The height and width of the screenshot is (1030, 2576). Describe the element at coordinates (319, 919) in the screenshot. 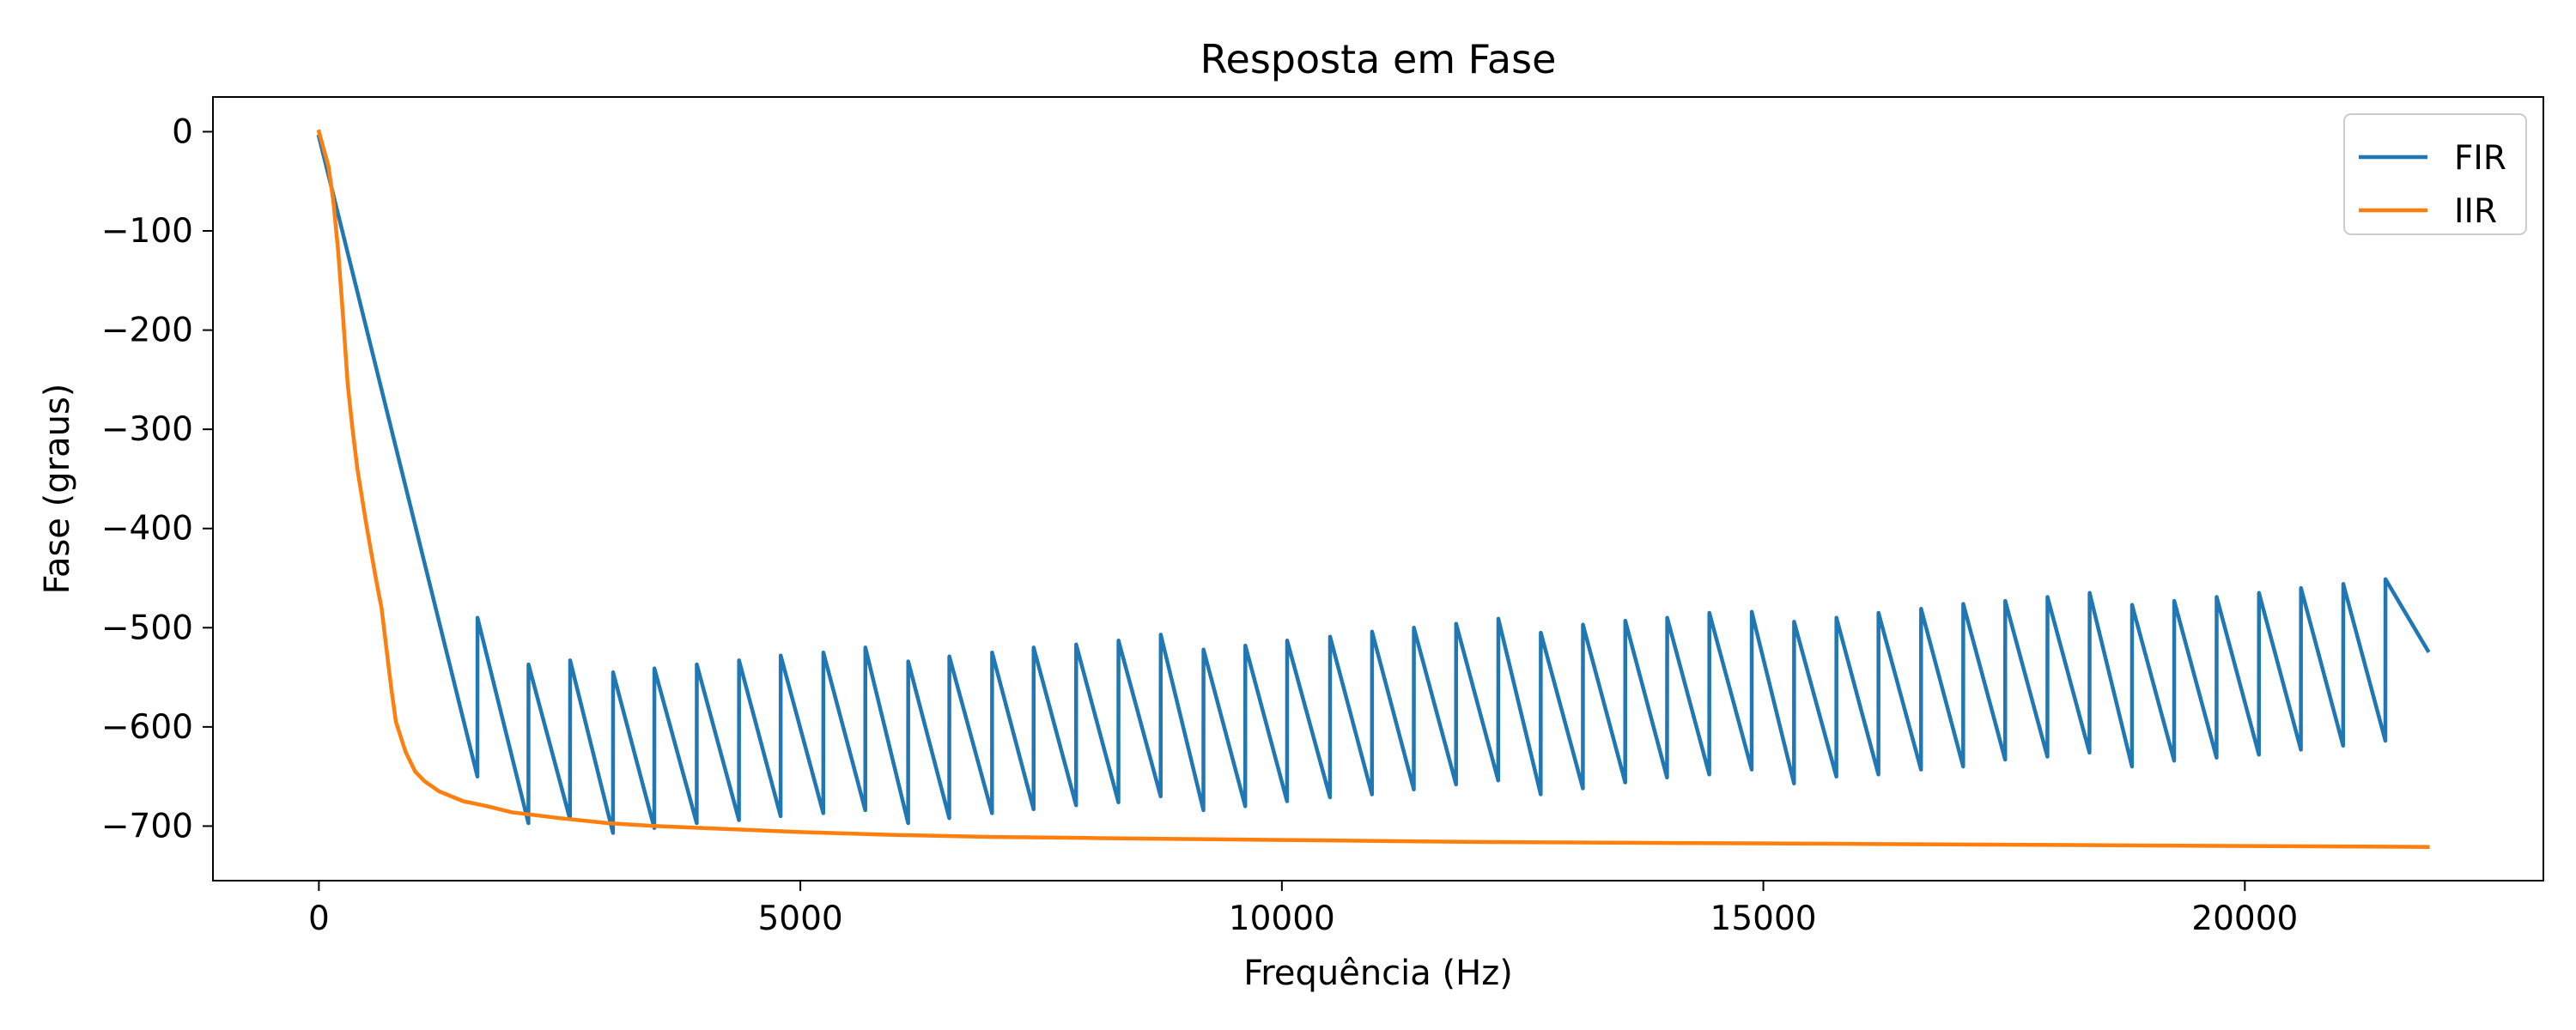

I see `x-tick-label: 0` at that location.